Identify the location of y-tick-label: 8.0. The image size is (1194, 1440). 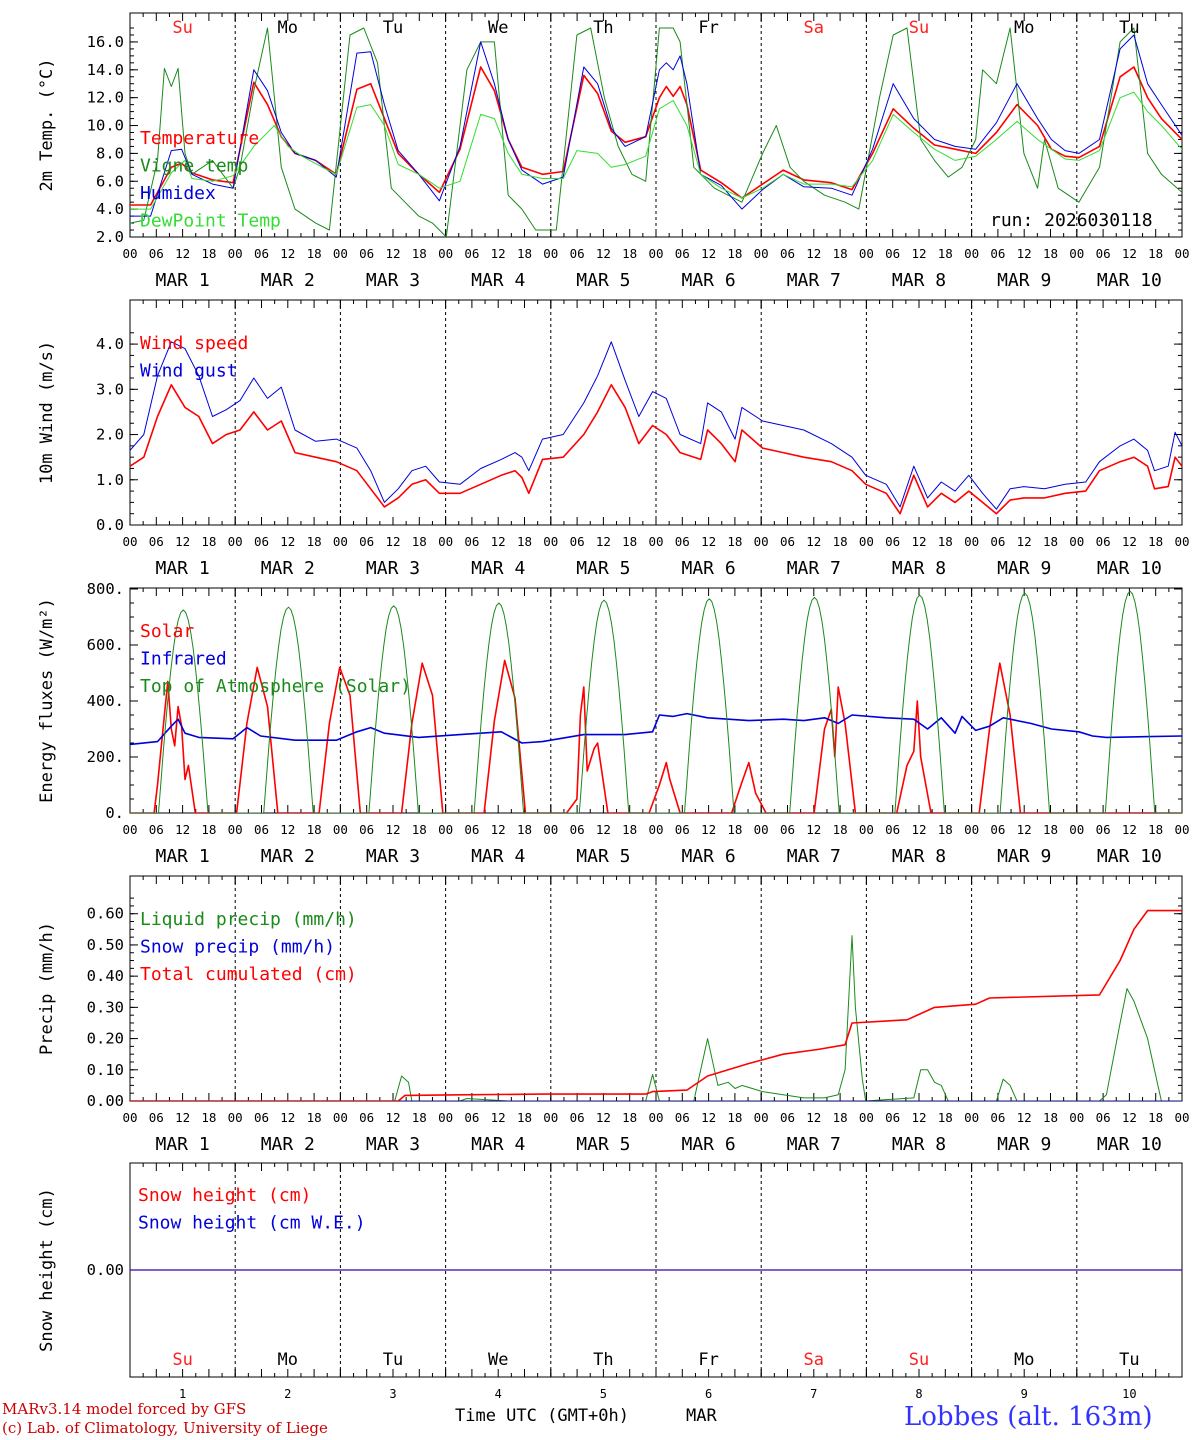
(110, 153).